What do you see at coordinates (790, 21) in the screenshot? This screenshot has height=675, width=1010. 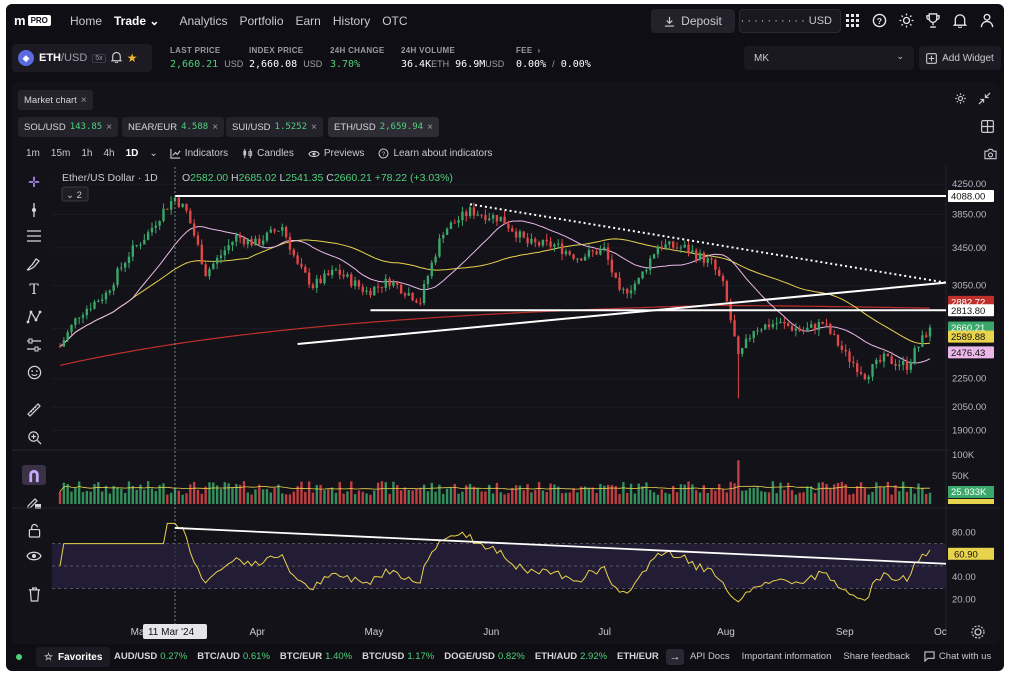 I see `balance-display: · · · · · · · · · · USD` at bounding box center [790, 21].